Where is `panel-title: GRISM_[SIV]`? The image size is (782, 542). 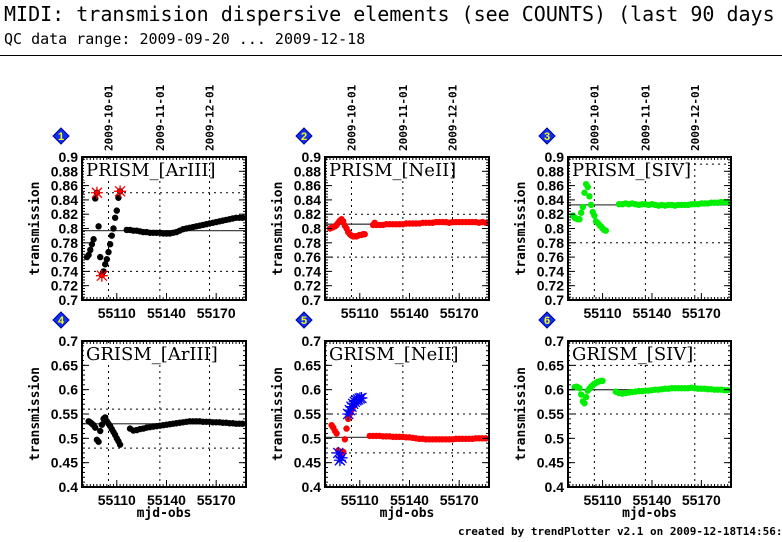
panel-title: GRISM_[SIV] is located at coordinates (632, 354).